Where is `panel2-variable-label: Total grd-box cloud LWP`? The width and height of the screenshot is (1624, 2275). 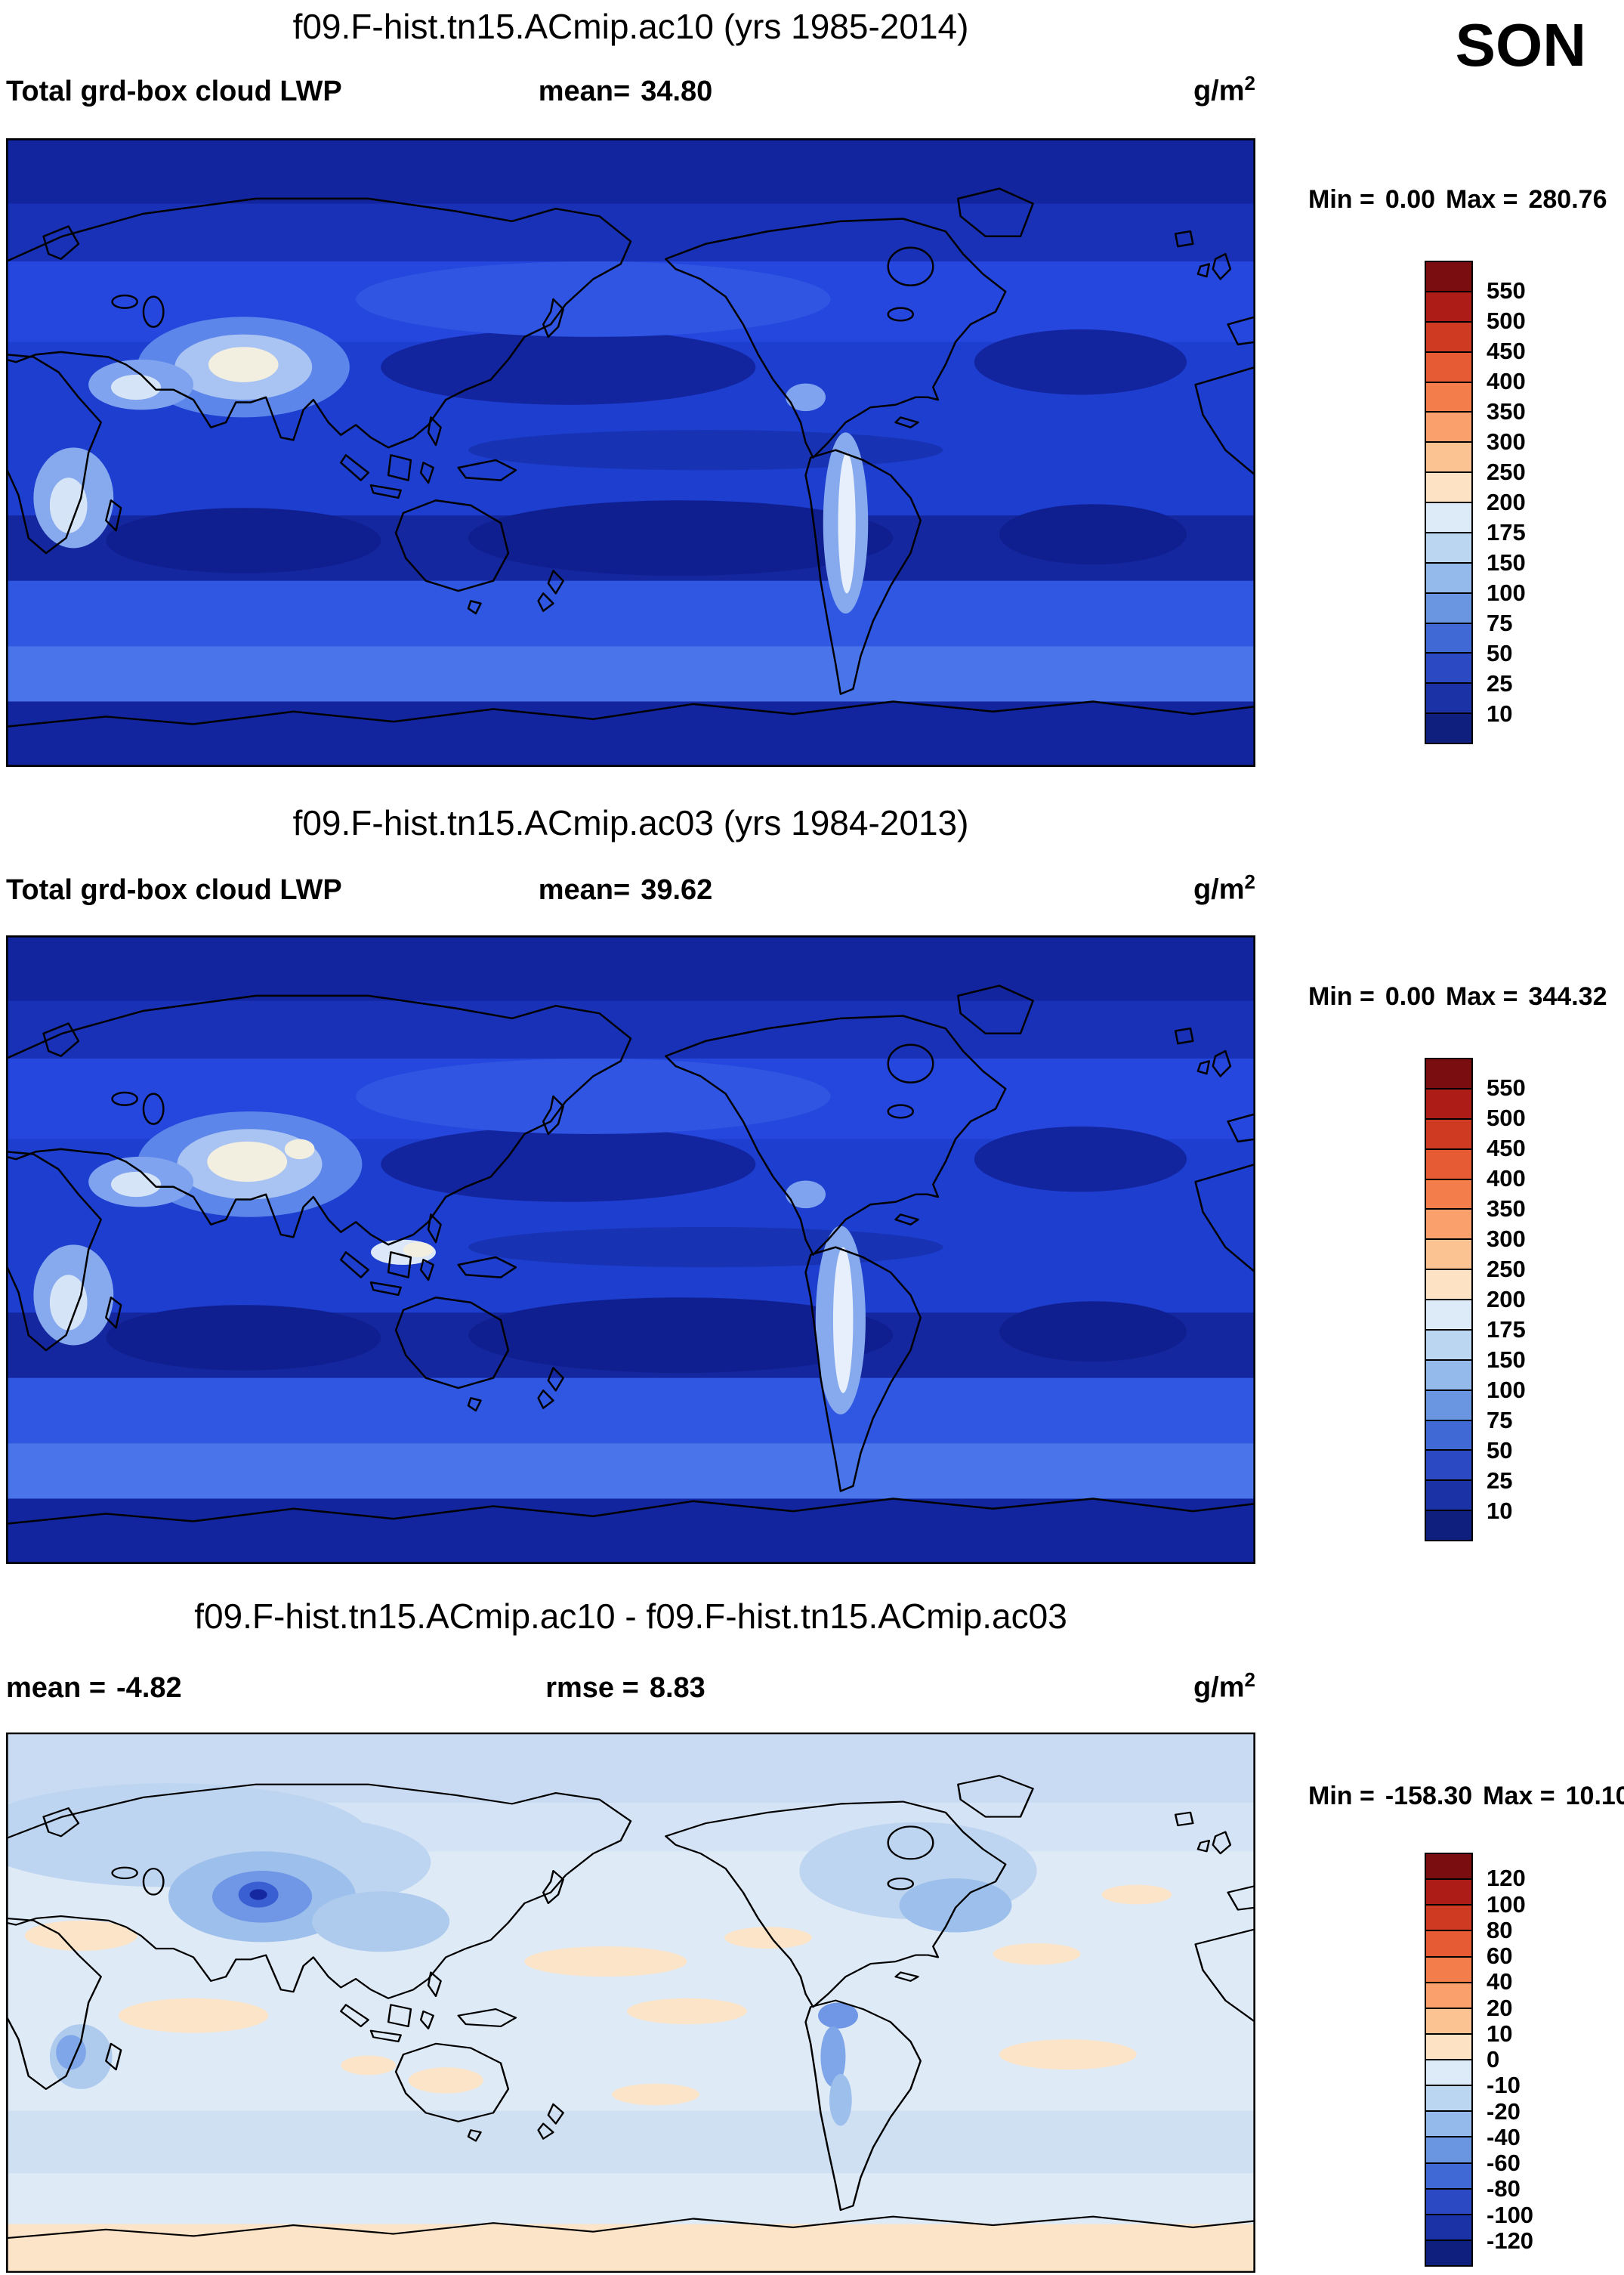 panel2-variable-label: Total grd-box cloud LWP is located at coordinates (174, 889).